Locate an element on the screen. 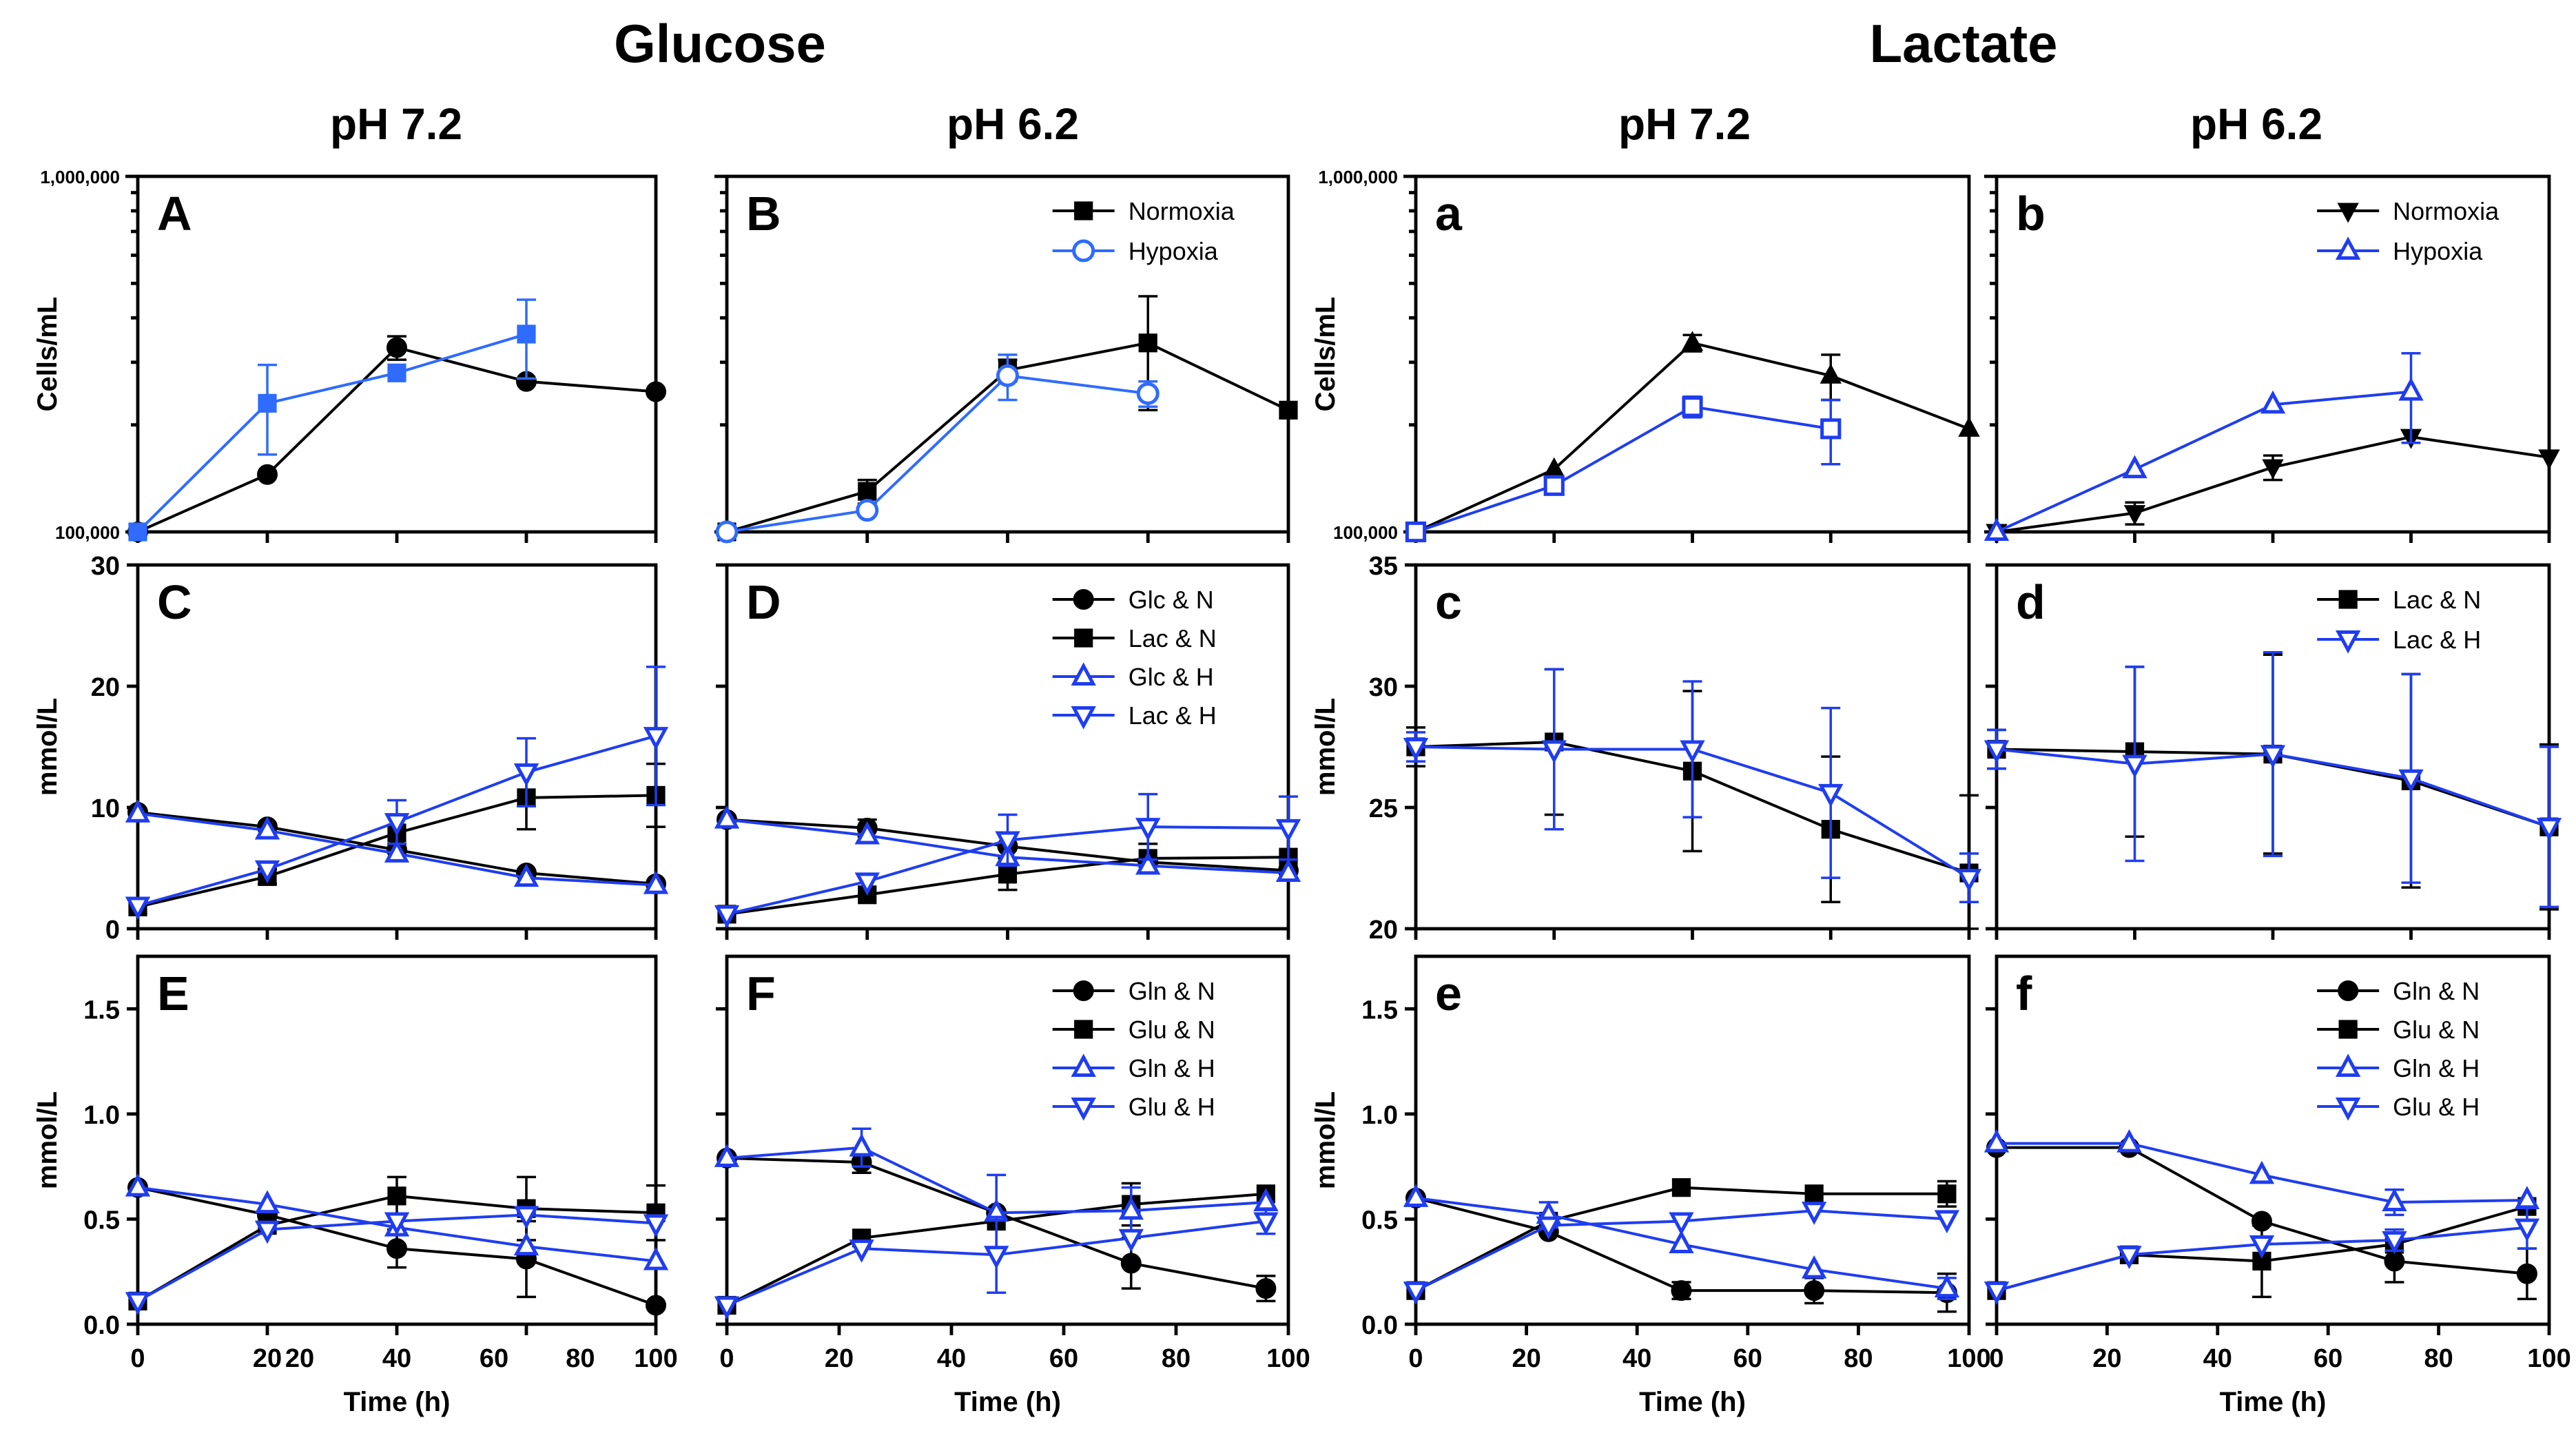 The width and height of the screenshot is (2576, 1431). legend-label: Lac & N is located at coordinates (1173, 638).